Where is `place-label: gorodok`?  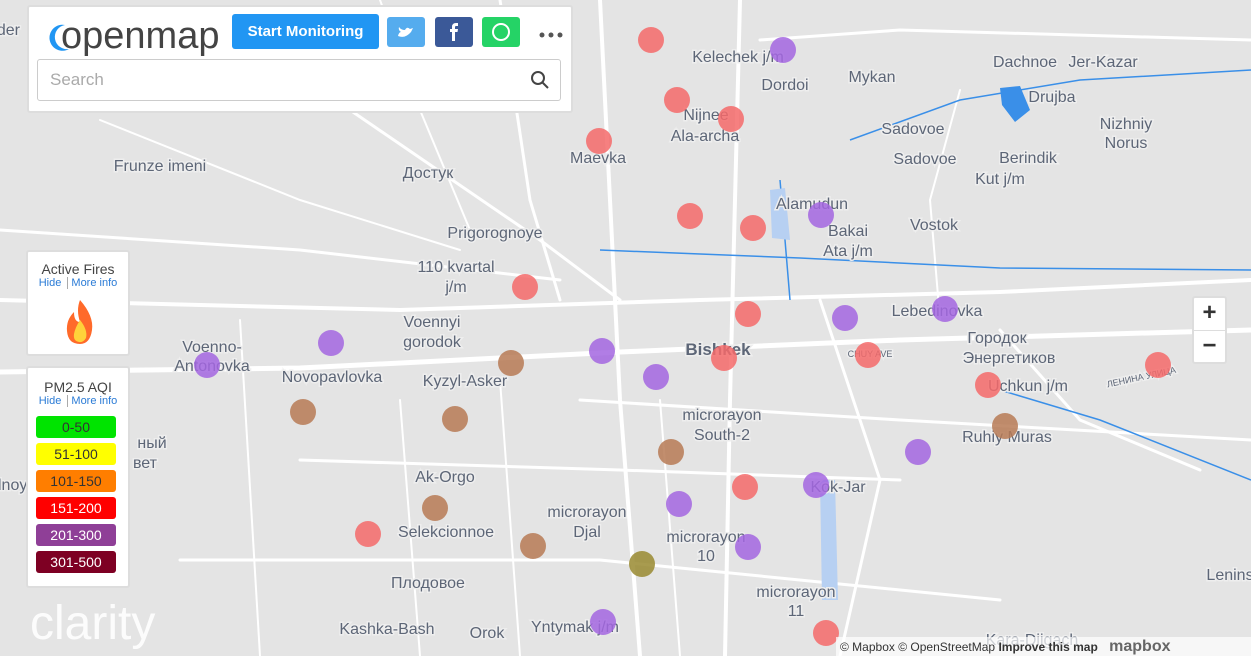
place-label: gorodok is located at coordinates (432, 342).